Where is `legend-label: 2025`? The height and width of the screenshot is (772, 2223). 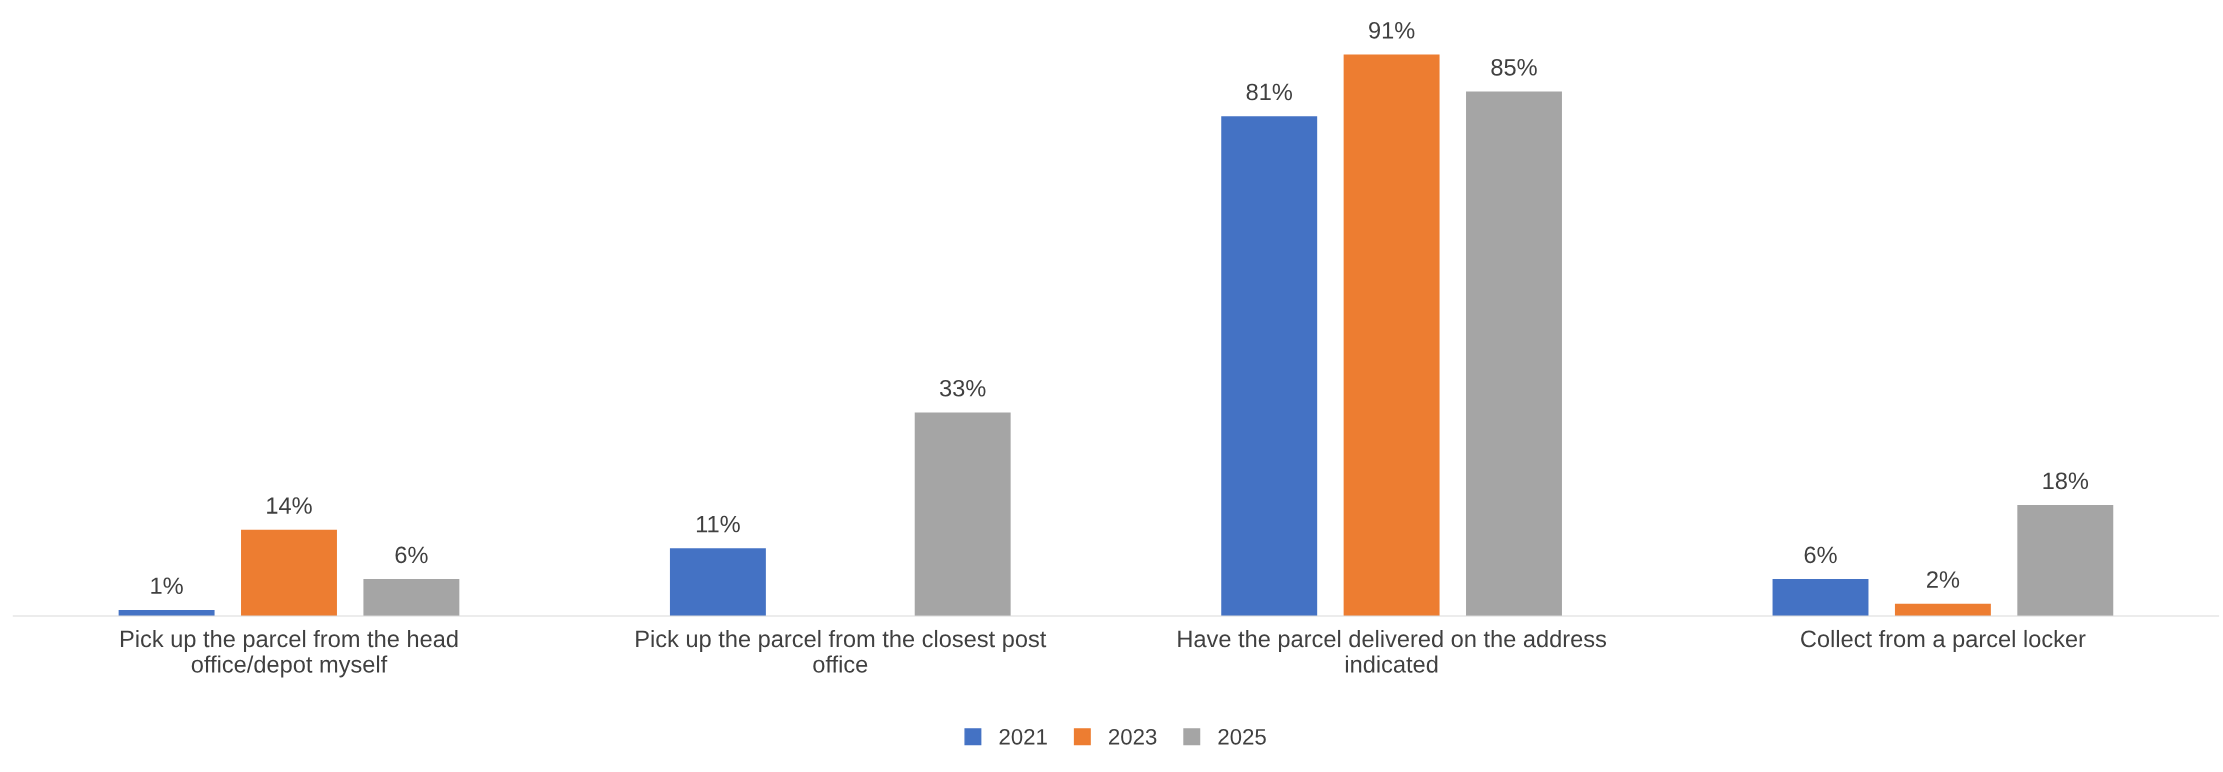
legend-label: 2025 is located at coordinates (1242, 736).